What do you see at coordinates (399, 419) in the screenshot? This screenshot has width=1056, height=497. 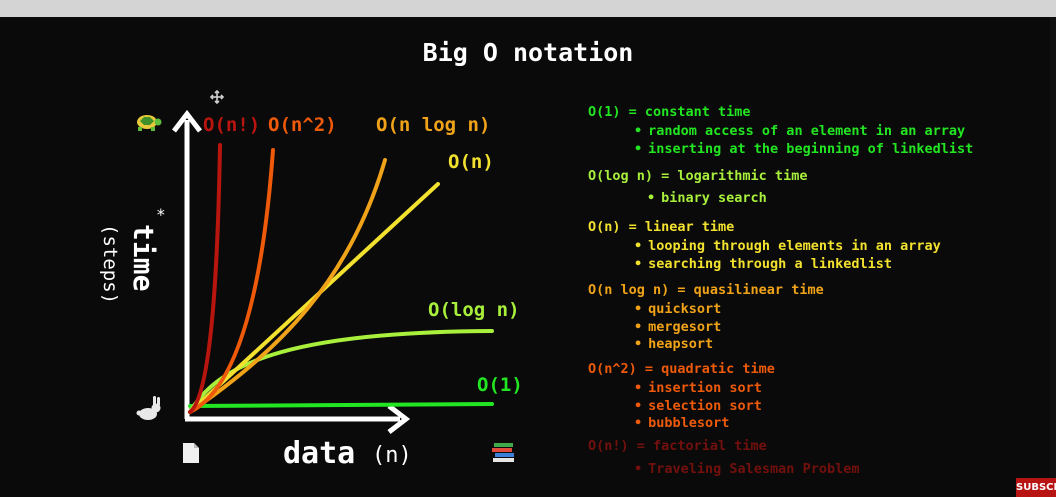 I see `x-axis-arrowhead` at bounding box center [399, 419].